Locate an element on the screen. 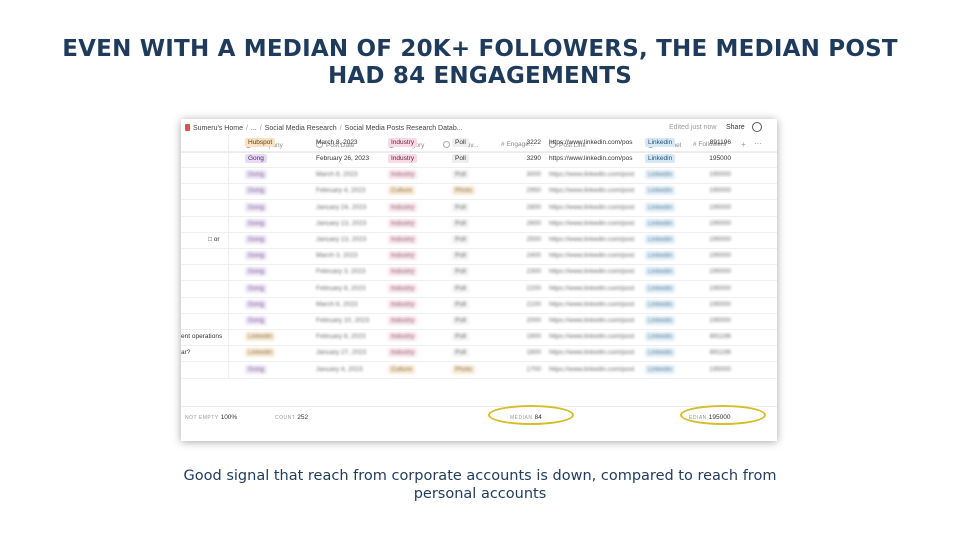 This screenshot has height=540, width=960. column-header-post-date: Post Date is located at coordinates (335, 145).